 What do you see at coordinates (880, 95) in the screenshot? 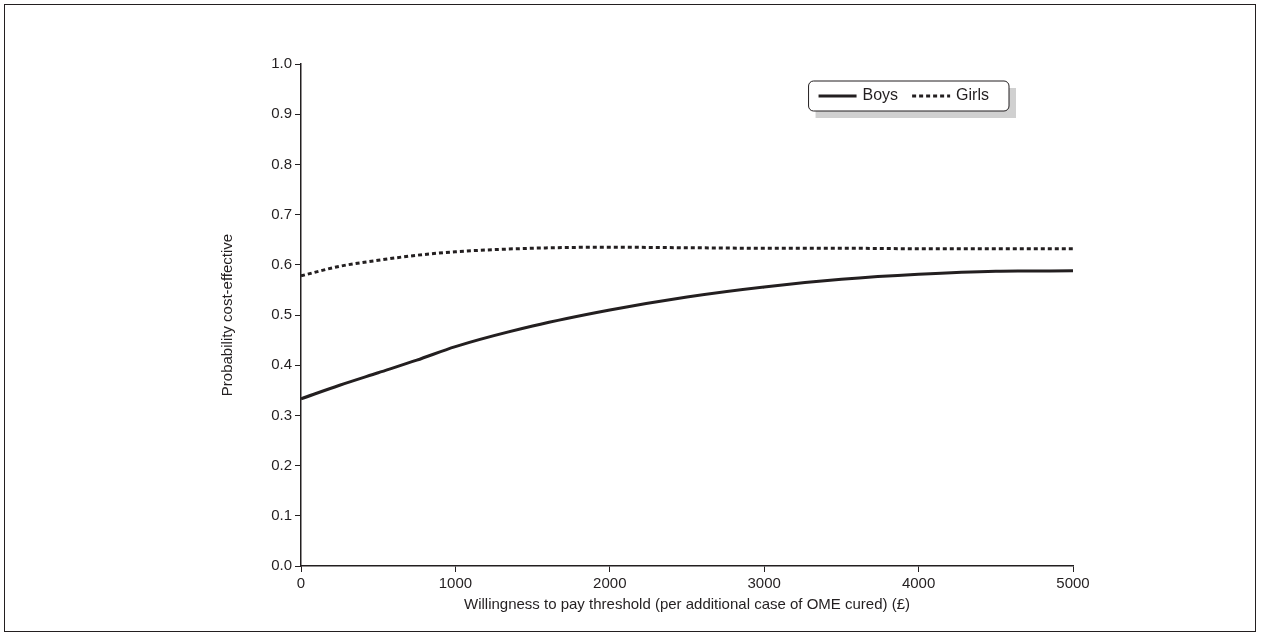
I see `legend-label: Boys` at bounding box center [880, 95].